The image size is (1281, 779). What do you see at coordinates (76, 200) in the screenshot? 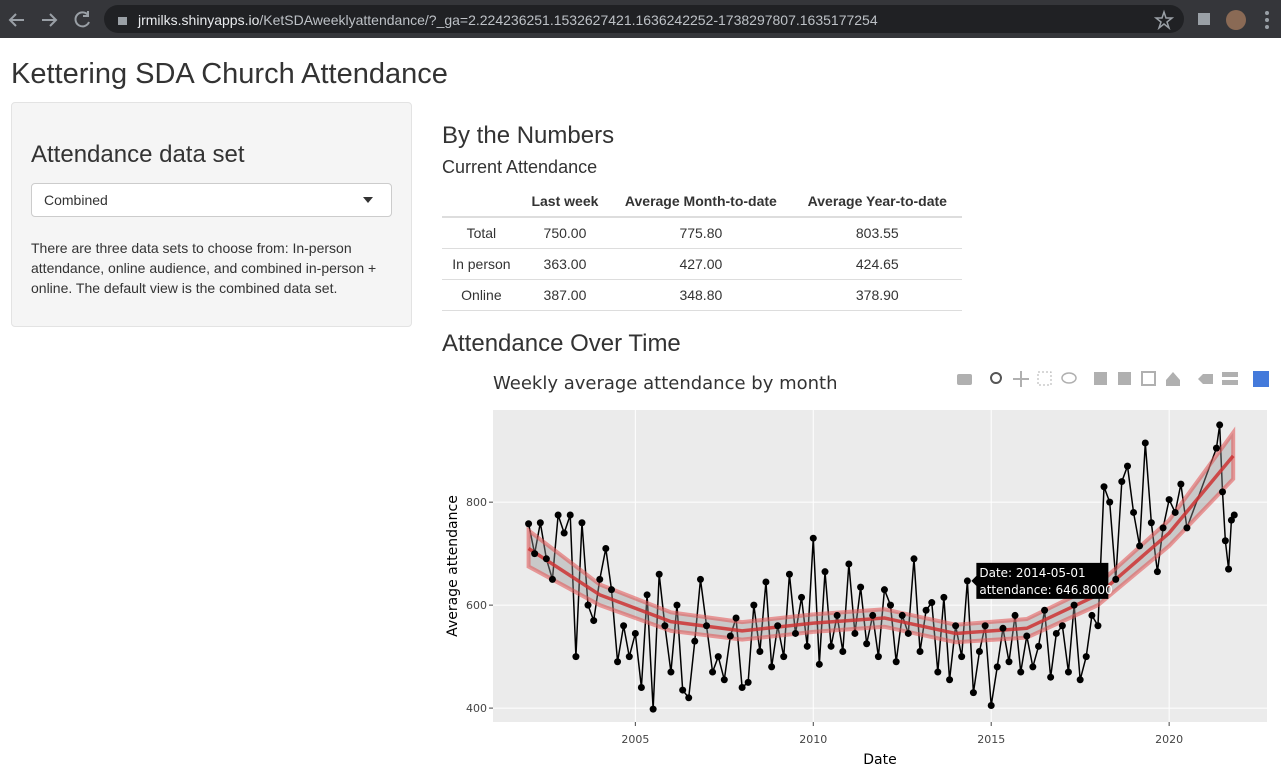
I see `select-value: Combined` at bounding box center [76, 200].